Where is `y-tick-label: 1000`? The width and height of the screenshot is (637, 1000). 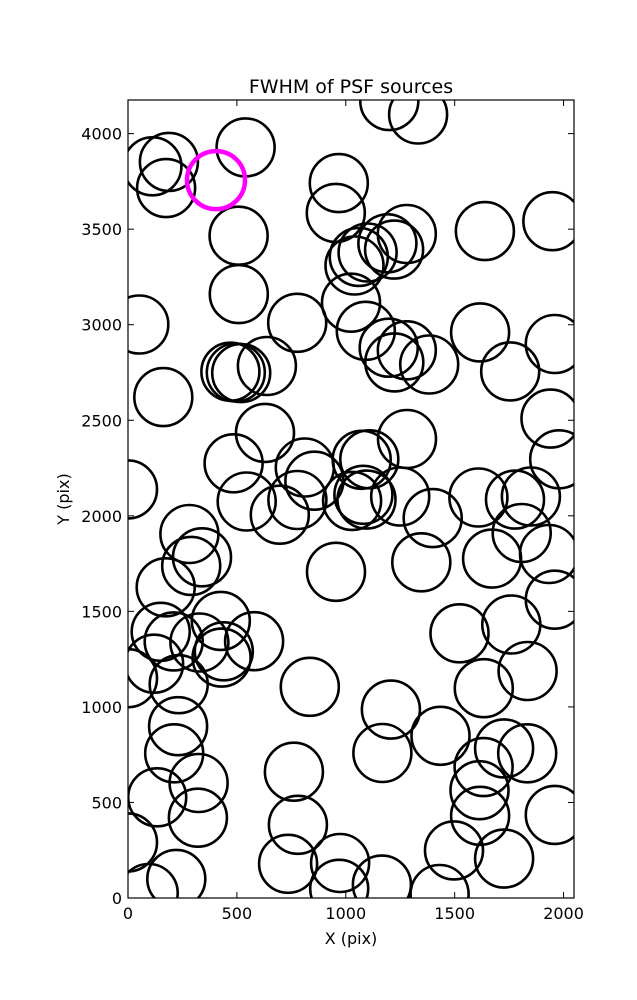
y-tick-label: 1000 is located at coordinates (101, 707).